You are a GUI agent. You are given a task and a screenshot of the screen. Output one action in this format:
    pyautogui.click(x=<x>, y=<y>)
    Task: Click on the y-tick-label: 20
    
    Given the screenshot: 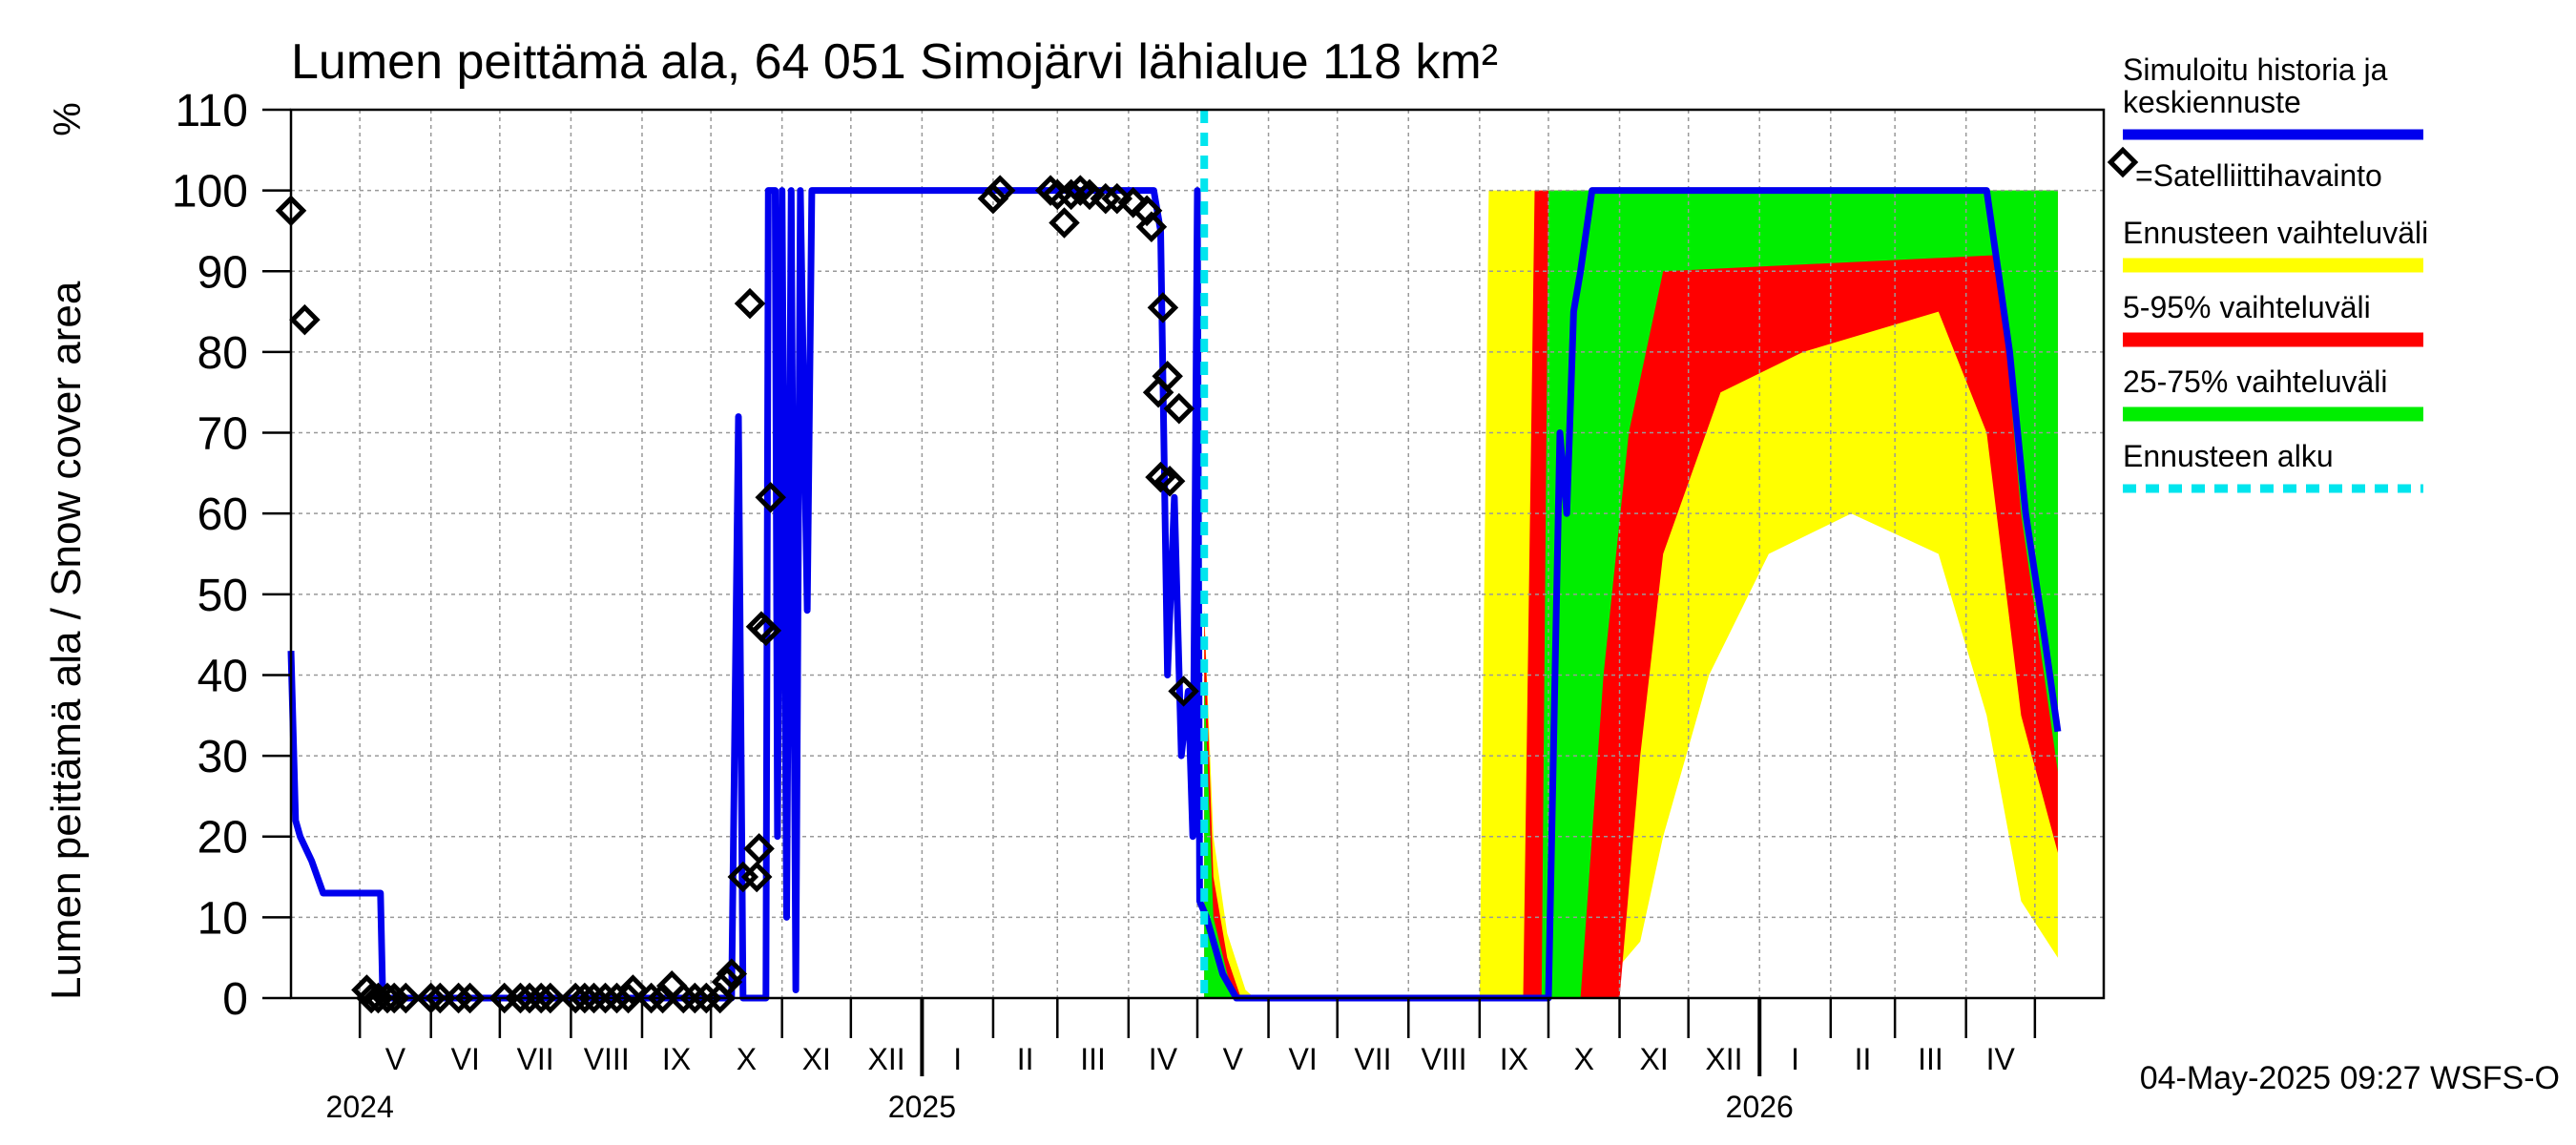 What is the action you would take?
    pyautogui.click(x=222, y=838)
    